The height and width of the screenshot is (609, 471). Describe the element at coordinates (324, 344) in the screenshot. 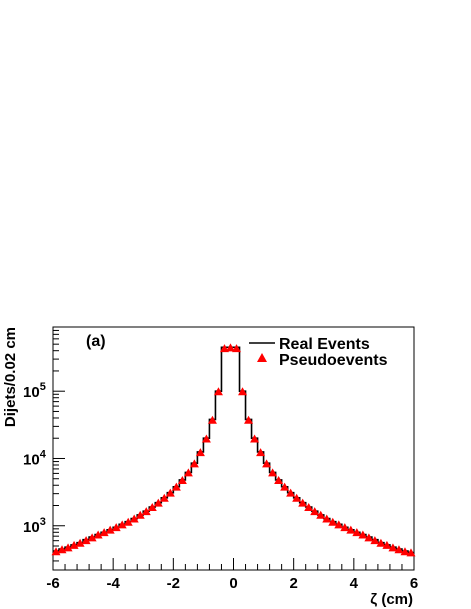

I see `legend-label-real-events: Real Events` at that location.